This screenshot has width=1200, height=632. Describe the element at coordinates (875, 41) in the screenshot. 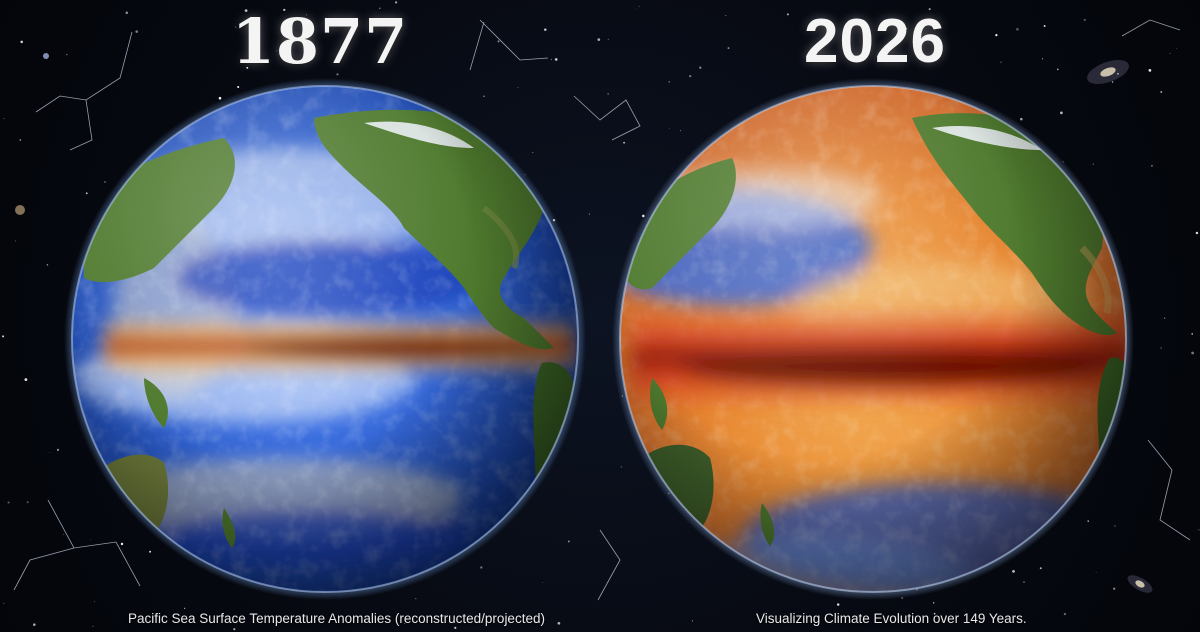

I see `year-title-2026: 2026` at that location.